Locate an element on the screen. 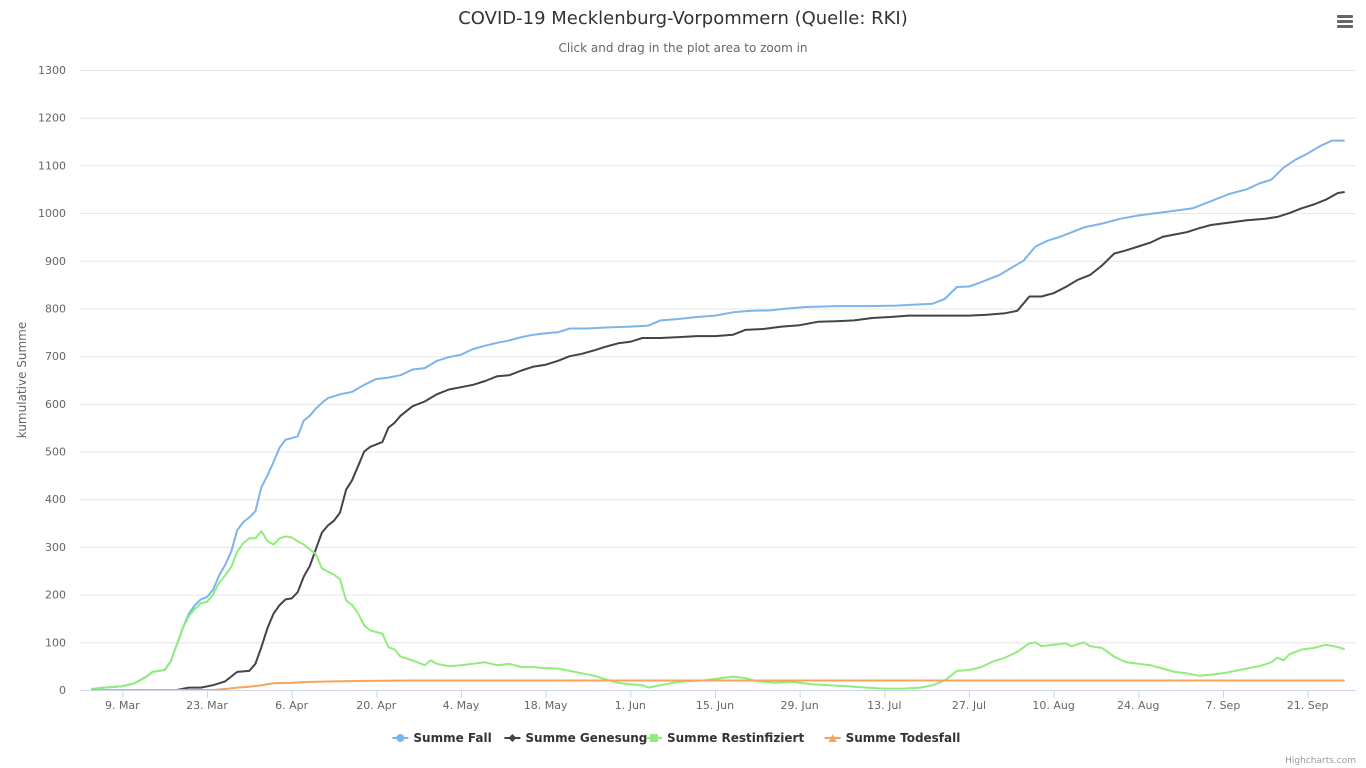 The height and width of the screenshot is (768, 1366). legend-marker-square-icon is located at coordinates (654, 738).